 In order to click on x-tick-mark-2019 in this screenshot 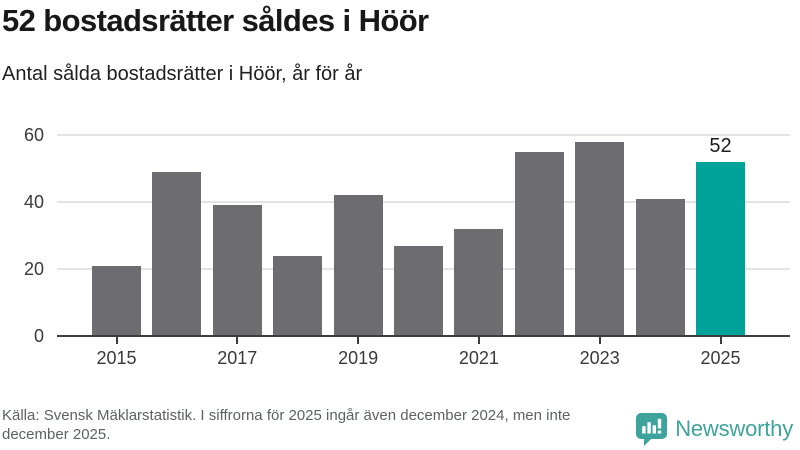, I will do `click(358, 340)`.